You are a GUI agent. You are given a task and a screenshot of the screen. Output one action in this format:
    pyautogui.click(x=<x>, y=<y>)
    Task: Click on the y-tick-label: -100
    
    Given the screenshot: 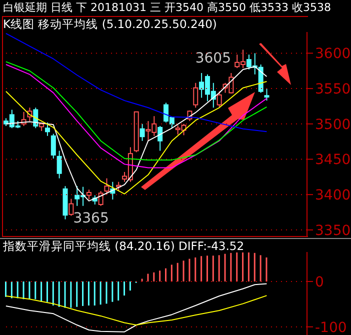 What is the action you would take?
    pyautogui.click(x=331, y=327)
    